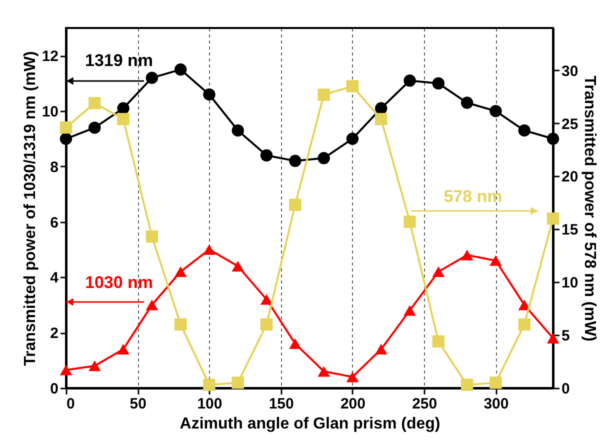 The image size is (609, 446). What do you see at coordinates (50, 112) in the screenshot?
I see `y-tick-label: 10` at bounding box center [50, 112].